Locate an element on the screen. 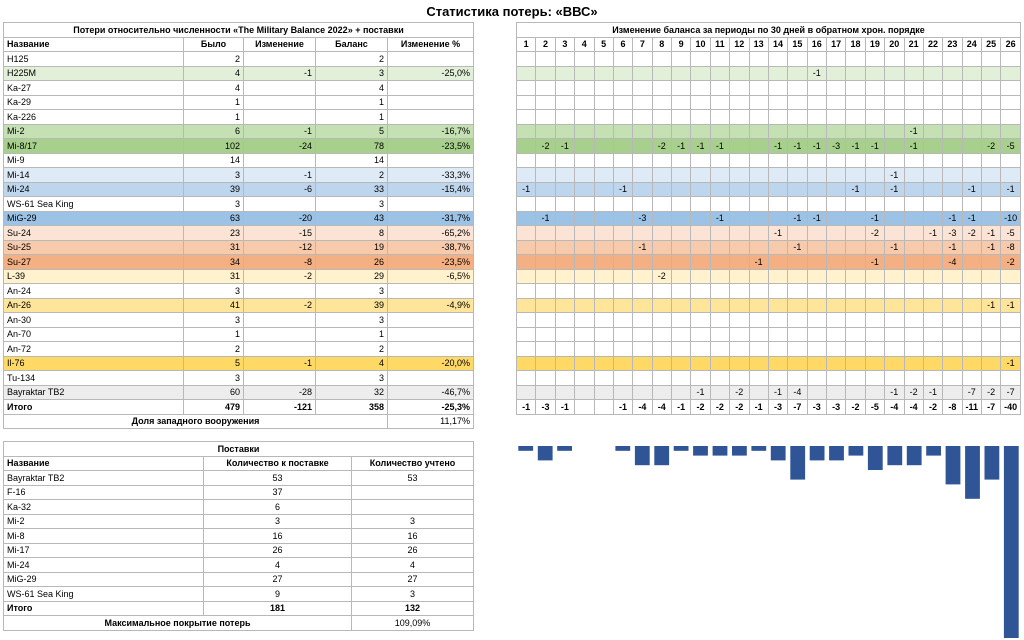  row-was: 3 is located at coordinates (213, 320).